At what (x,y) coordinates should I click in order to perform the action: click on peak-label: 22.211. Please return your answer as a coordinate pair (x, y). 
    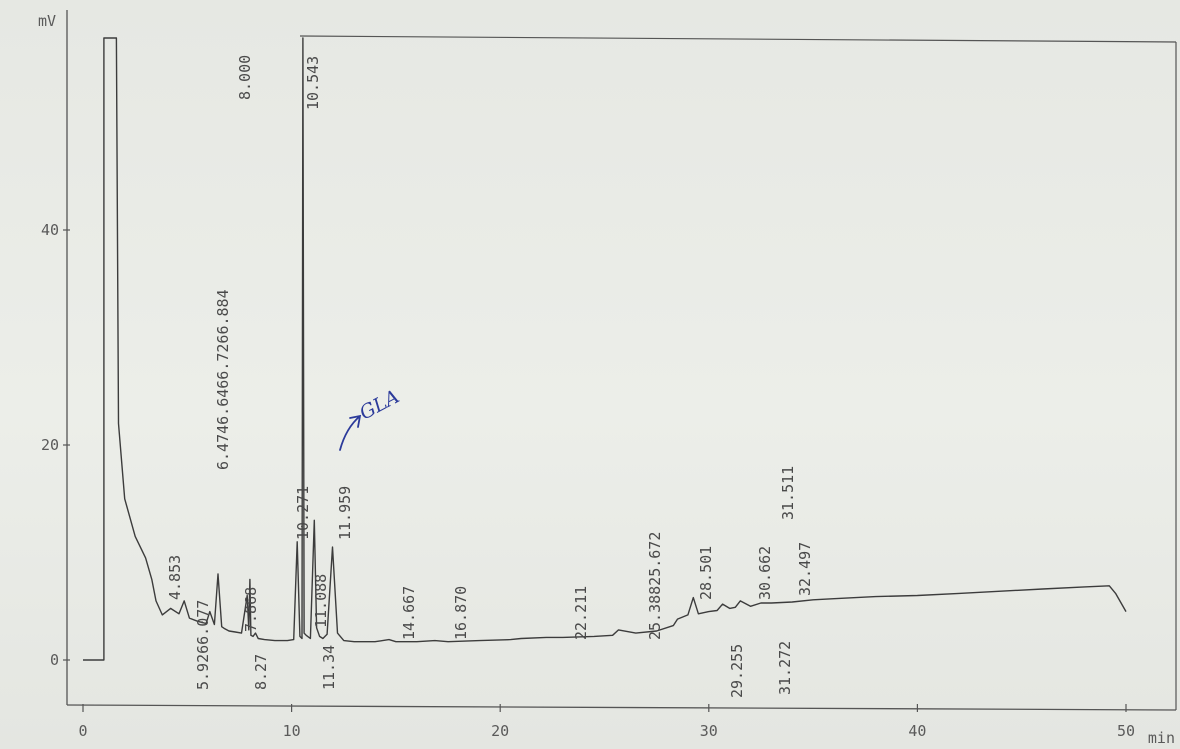
    Looking at the image, I should click on (581, 613).